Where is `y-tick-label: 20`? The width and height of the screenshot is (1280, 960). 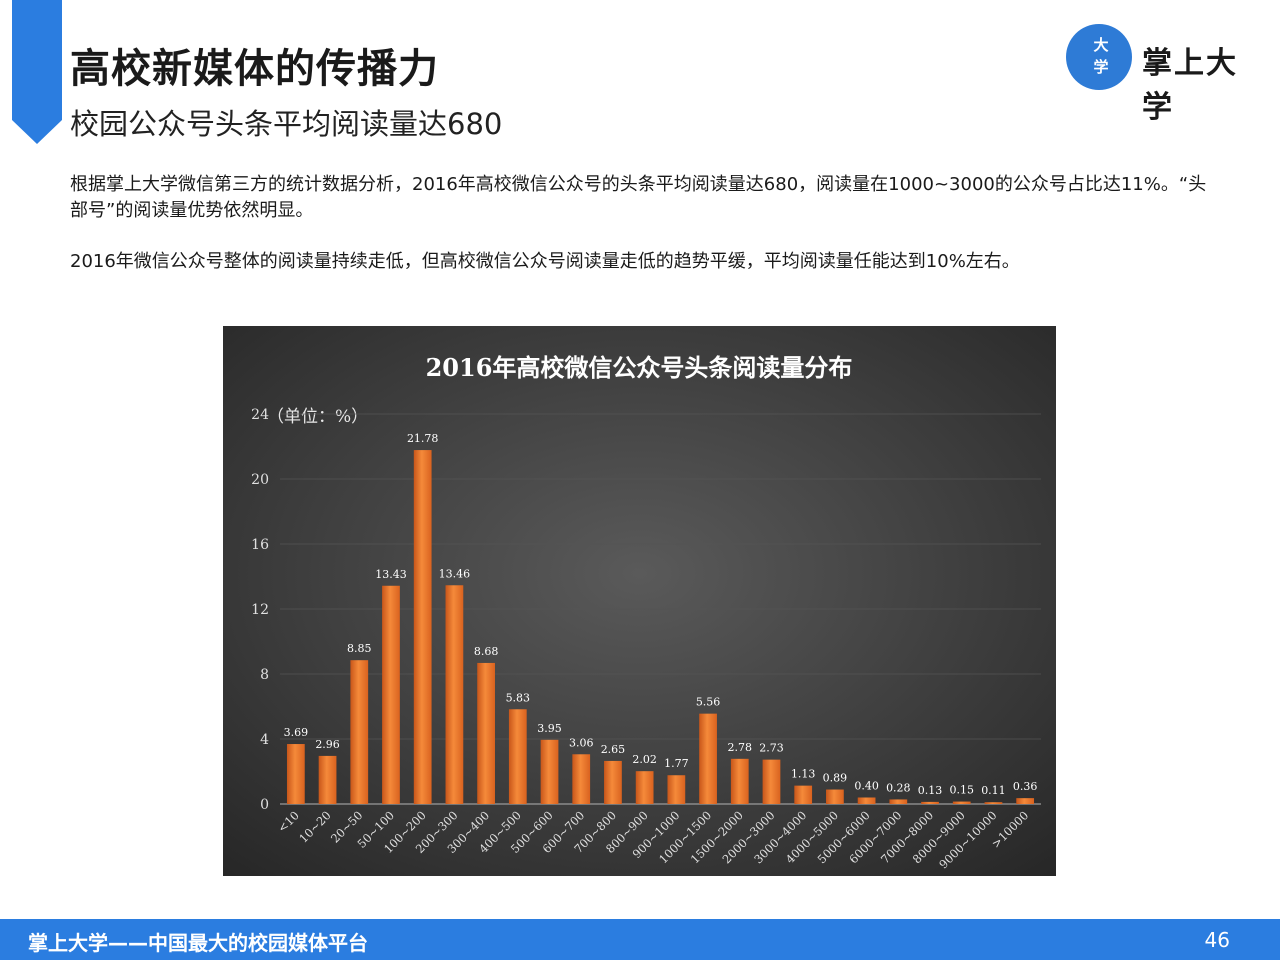 y-tick-label: 20 is located at coordinates (260, 480).